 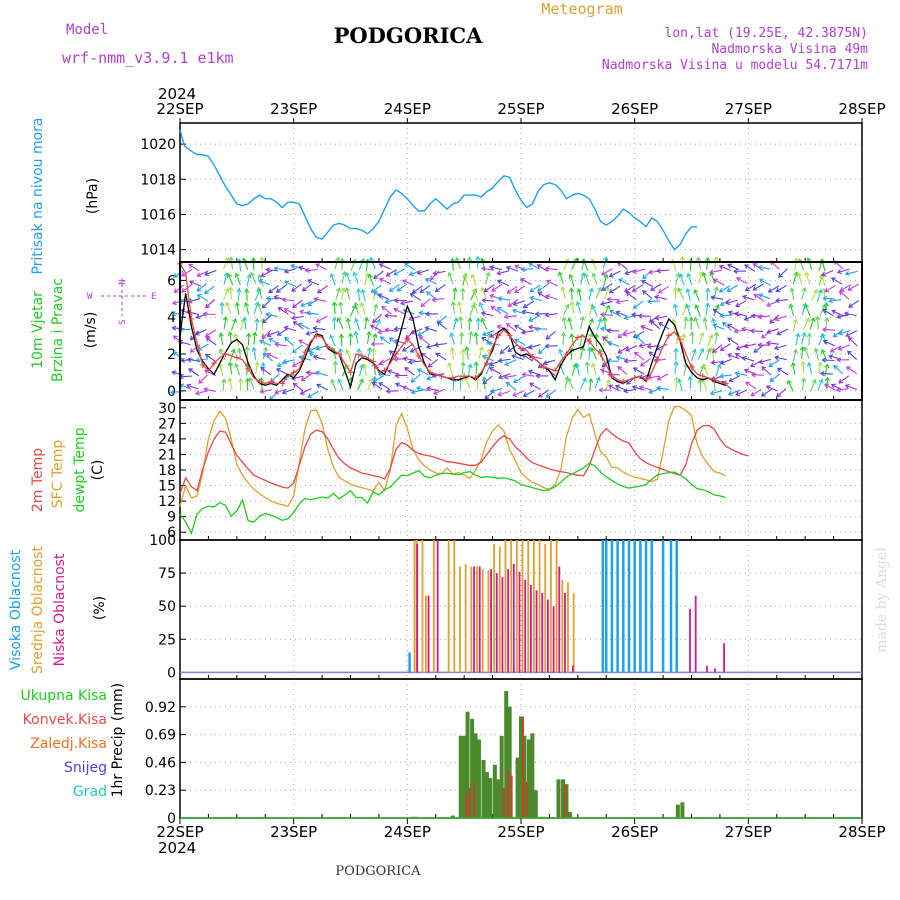 I want to click on top-date-ticks: 22SEP 23SEP 24SEP 25SEP 26SEP 27SEP 28SEP, so click(x=521, y=111).